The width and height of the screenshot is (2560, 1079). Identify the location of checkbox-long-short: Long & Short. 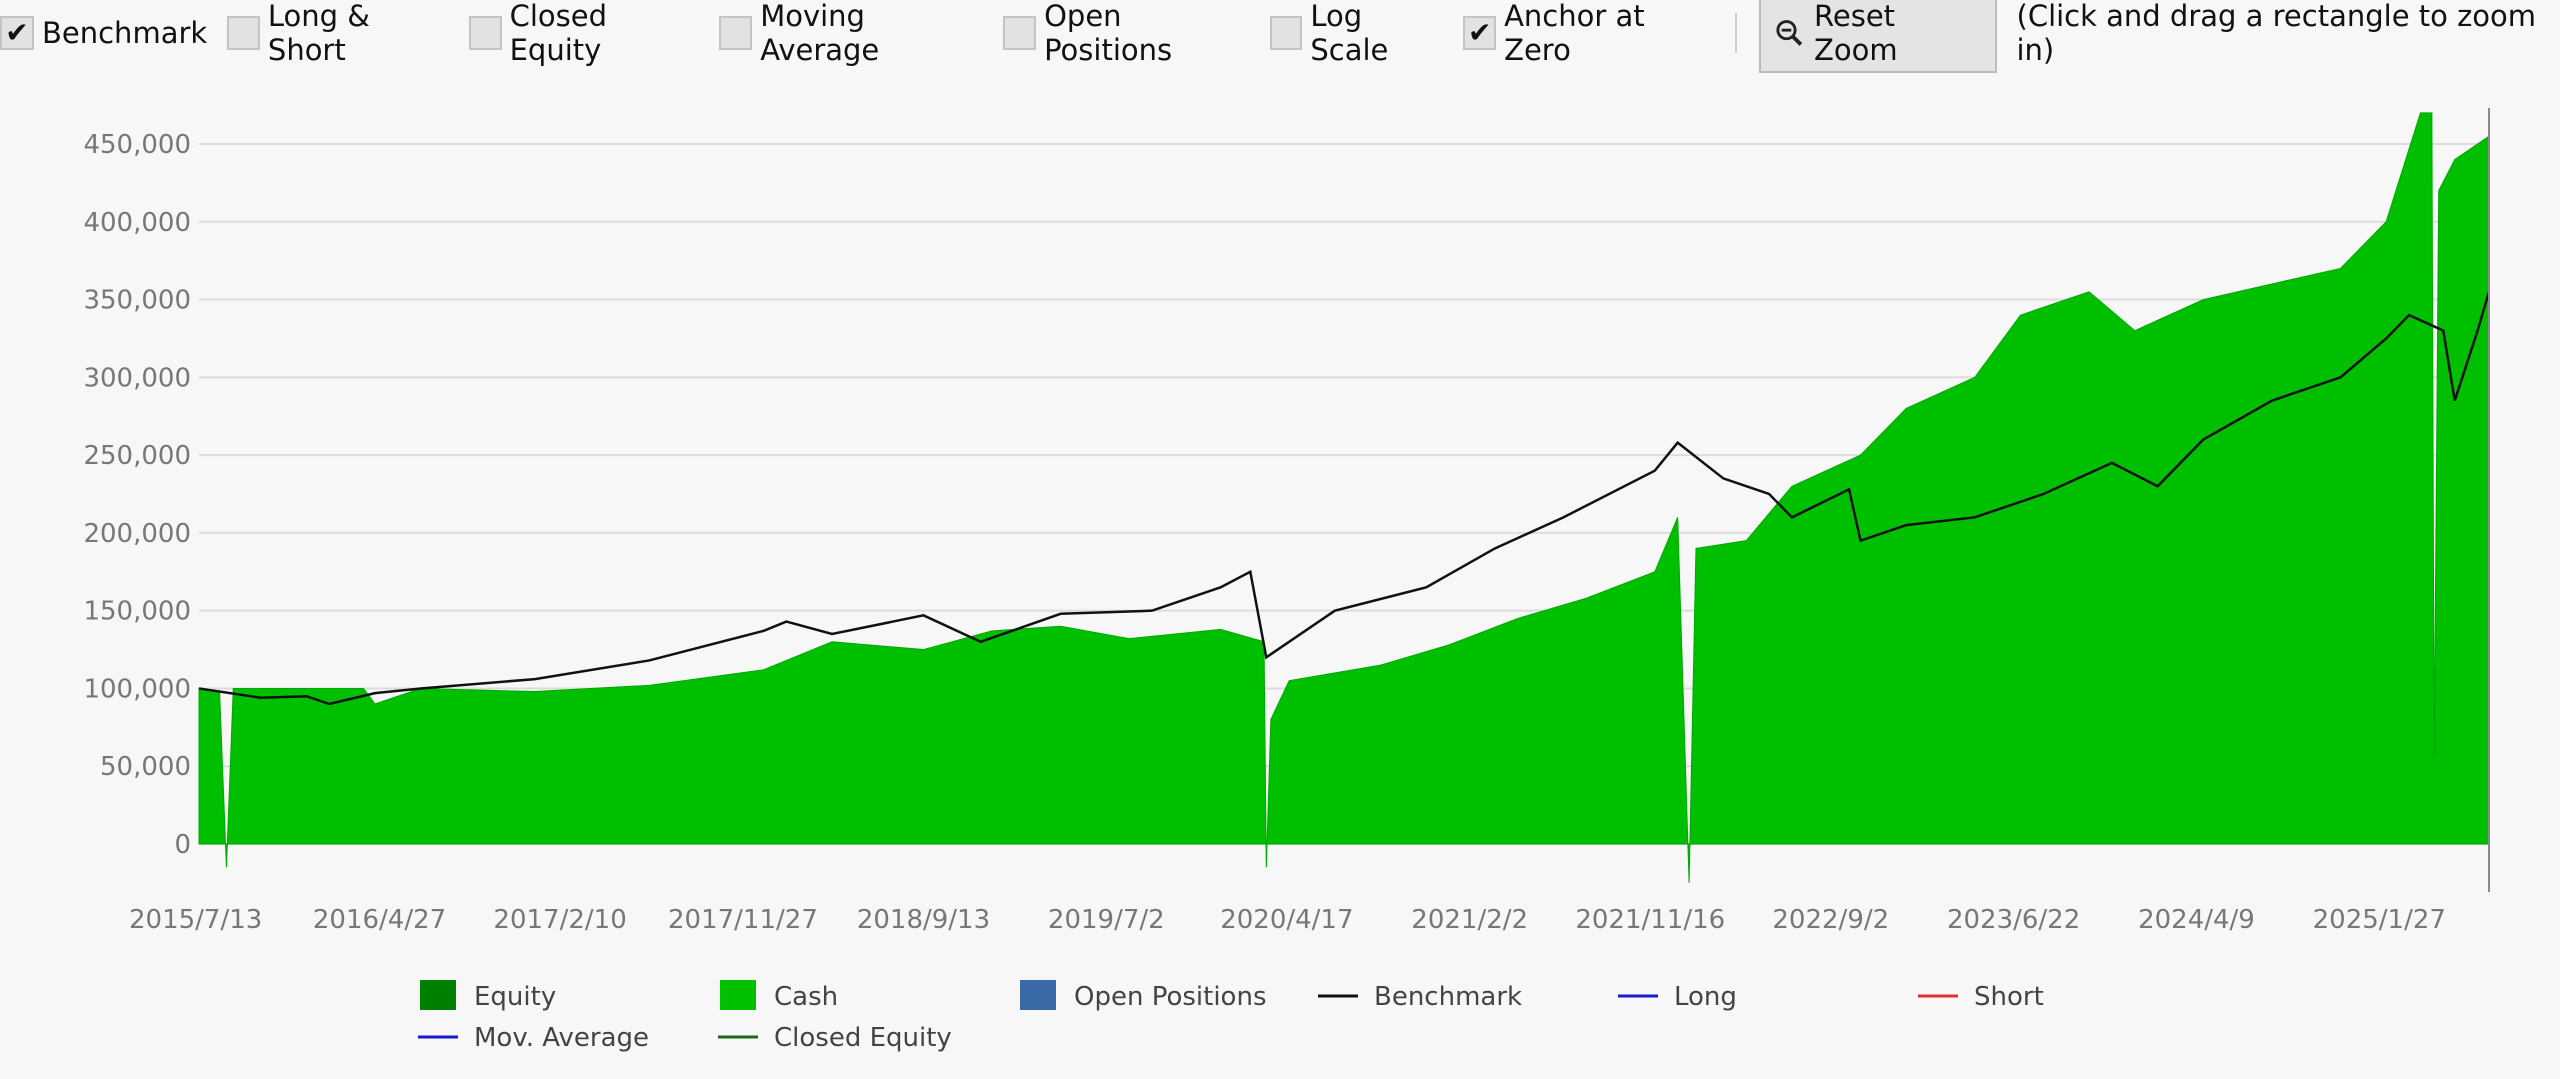
(338, 33).